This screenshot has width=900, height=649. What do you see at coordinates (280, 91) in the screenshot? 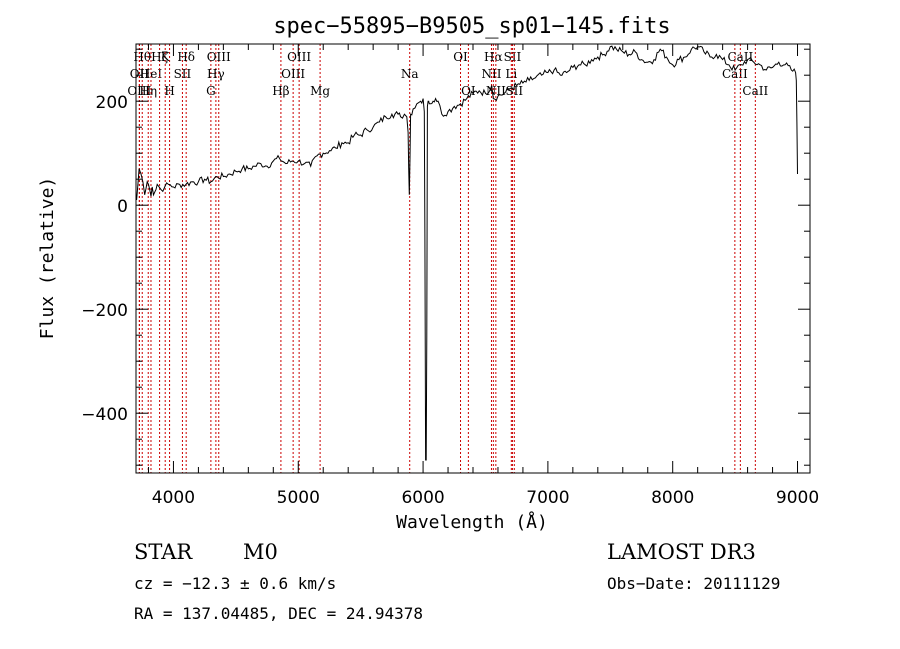
I see `line-label: Hβ` at bounding box center [280, 91].